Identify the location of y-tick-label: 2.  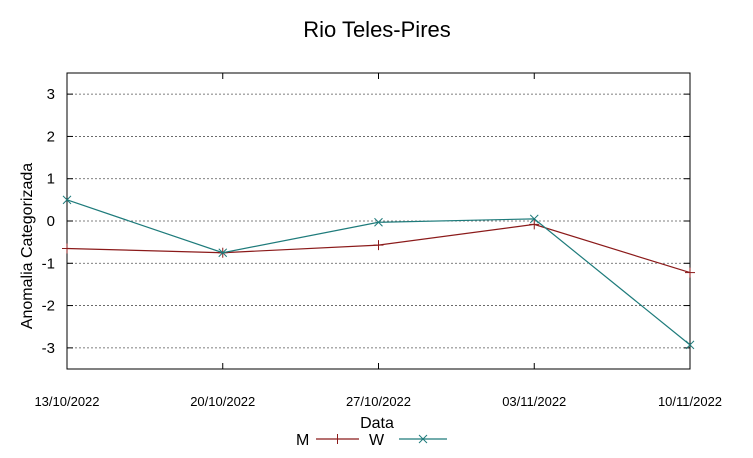
(51, 136).